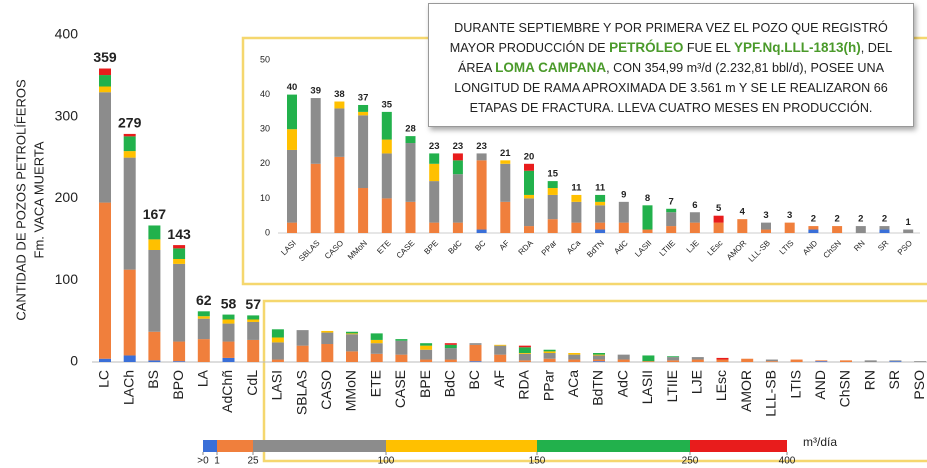 The height and width of the screenshot is (468, 927). I want to click on inset-y-tick-label: 30, so click(265, 129).